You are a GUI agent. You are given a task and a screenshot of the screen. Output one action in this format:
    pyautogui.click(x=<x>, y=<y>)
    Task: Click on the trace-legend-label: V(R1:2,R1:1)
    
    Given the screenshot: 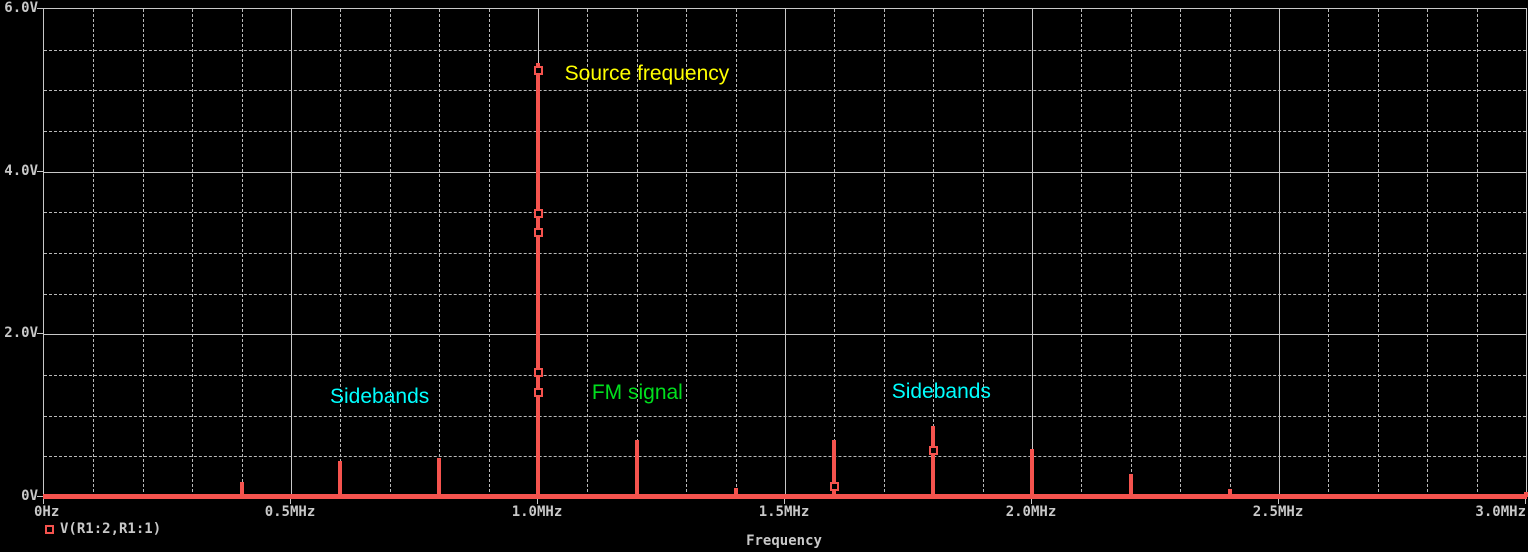 What is the action you would take?
    pyautogui.click(x=111, y=529)
    